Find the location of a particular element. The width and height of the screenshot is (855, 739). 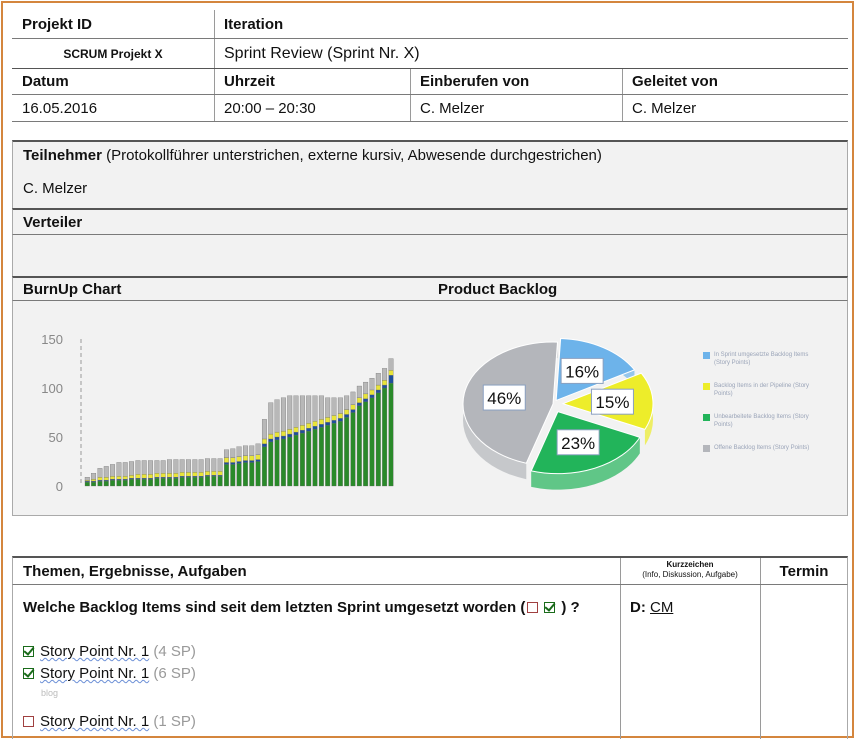

checkbox-unchecked-icon is located at coordinates (28, 721).